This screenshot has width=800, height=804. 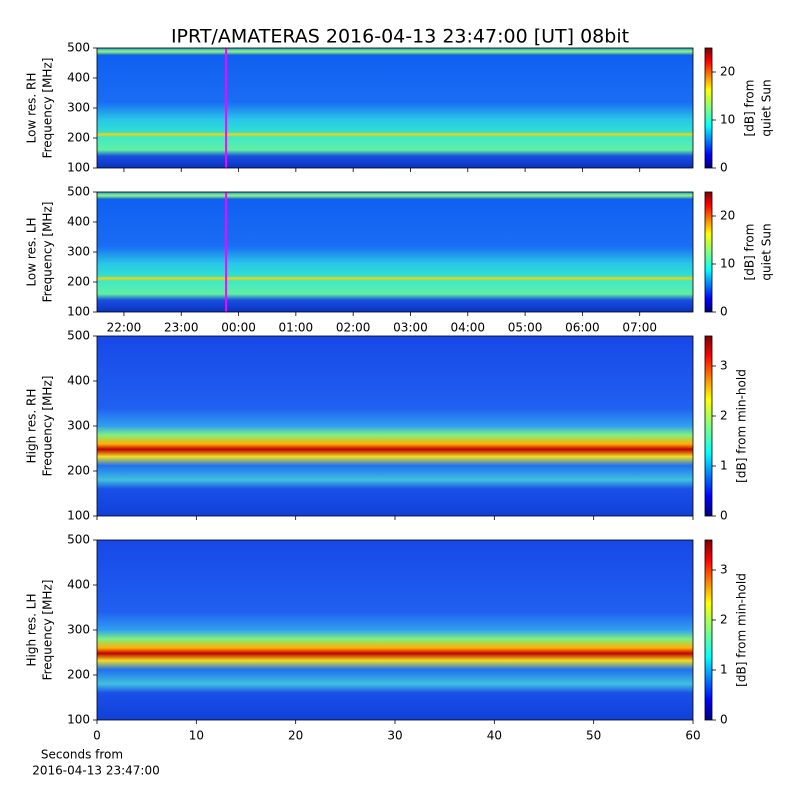 What do you see at coordinates (32, 426) in the screenshot?
I see `y-axis-label: High res. RH` at bounding box center [32, 426].